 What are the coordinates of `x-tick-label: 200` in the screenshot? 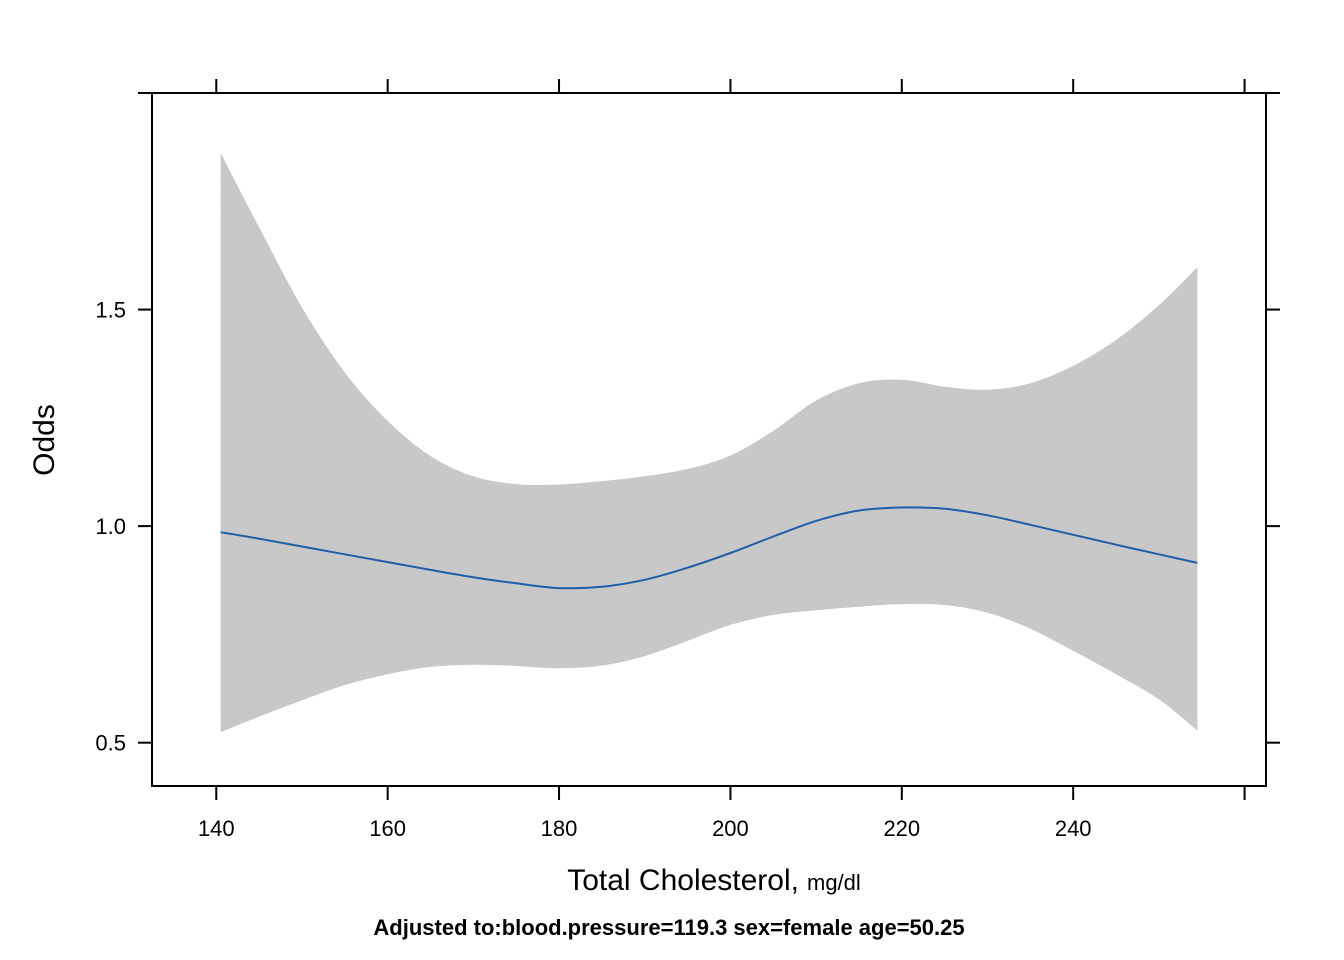 It's located at (730, 828).